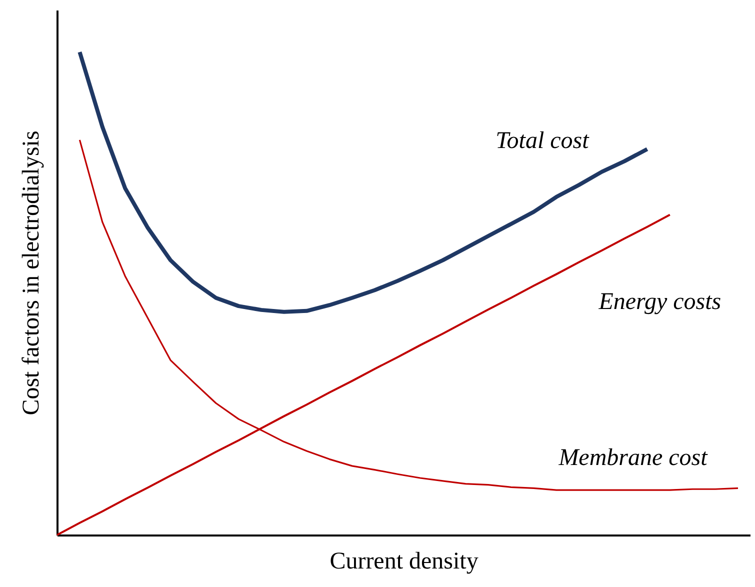 The height and width of the screenshot is (587, 755). I want to click on series-label: Total cost, so click(543, 141).